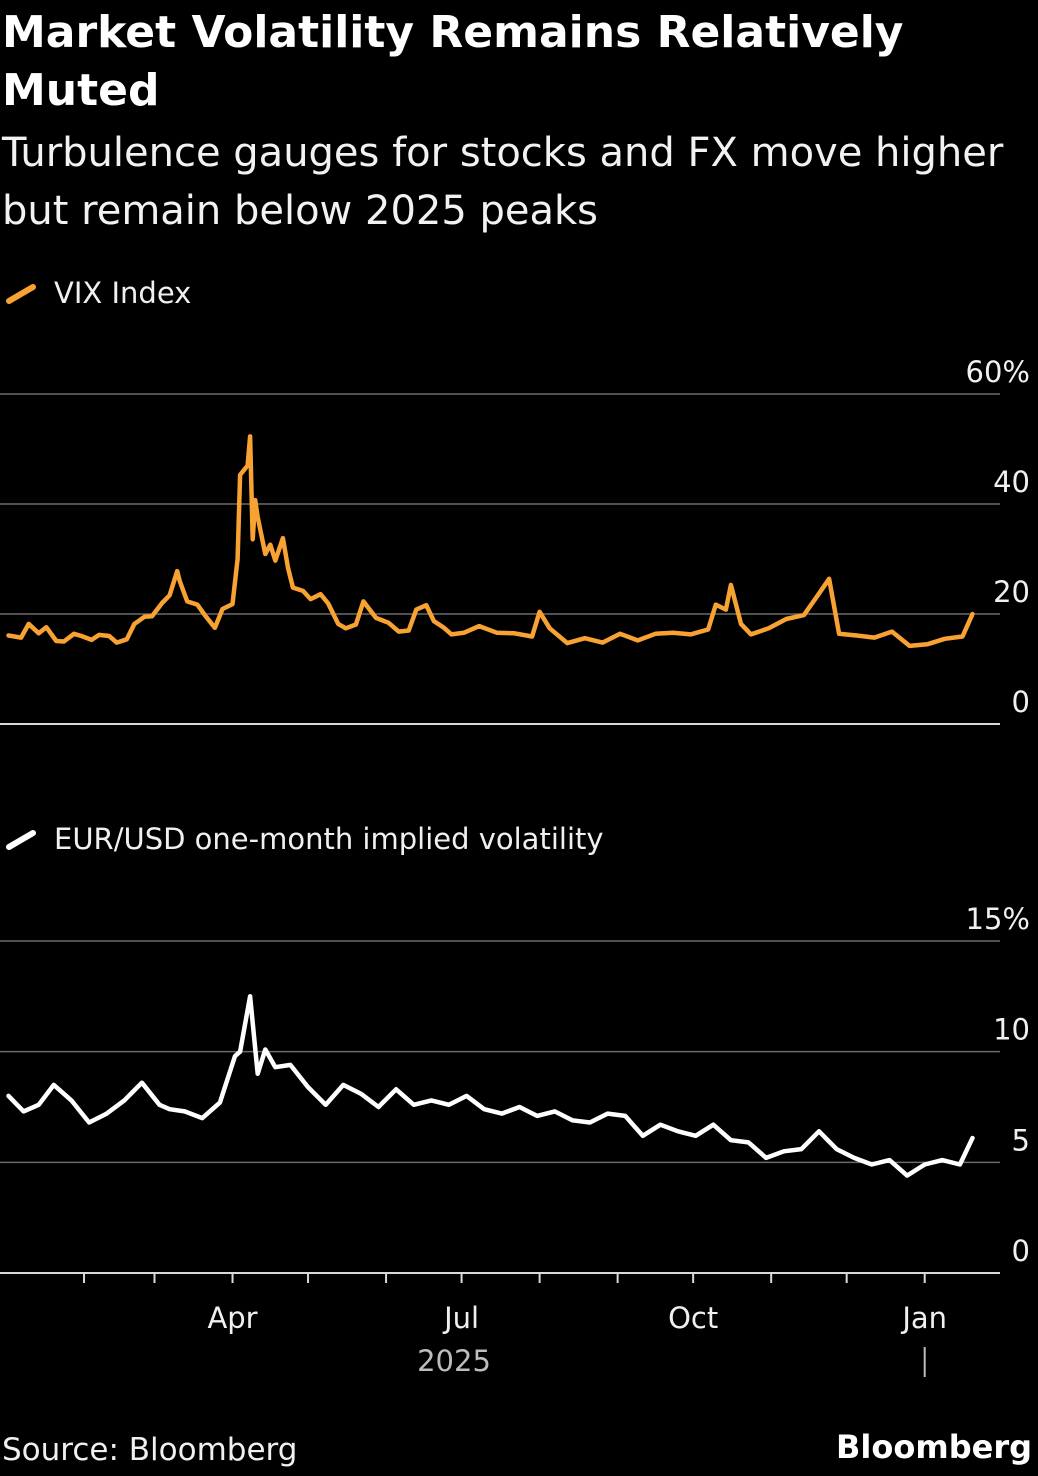  What do you see at coordinates (329, 839) in the screenshot?
I see `legend-label-eurusd: EUR/USD one-month implied volatility` at bounding box center [329, 839].